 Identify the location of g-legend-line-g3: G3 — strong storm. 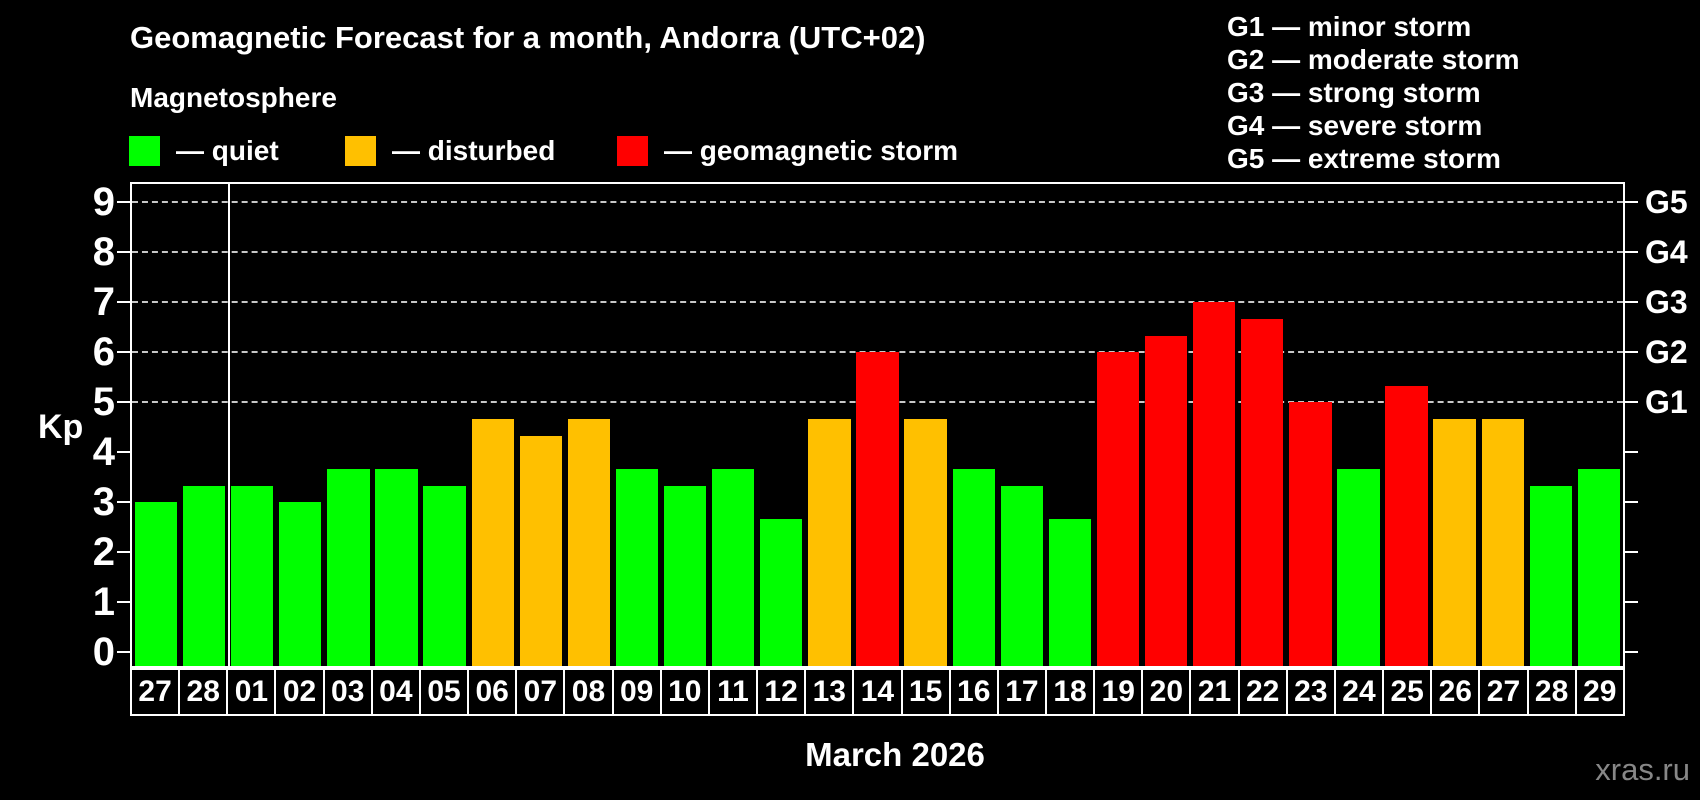
(1354, 92).